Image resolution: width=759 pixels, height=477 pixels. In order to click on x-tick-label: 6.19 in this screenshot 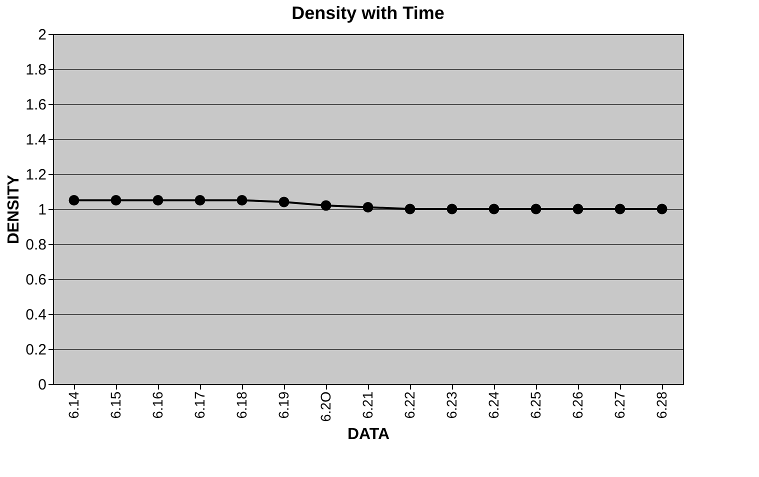, I will do `click(284, 405)`.